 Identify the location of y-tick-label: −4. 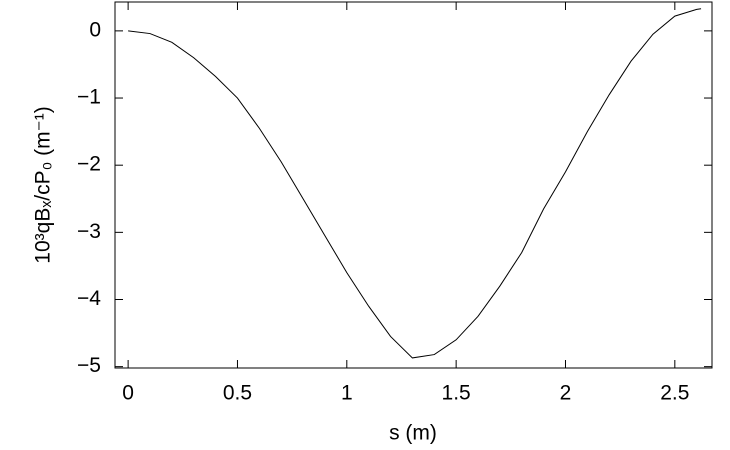
(89, 298).